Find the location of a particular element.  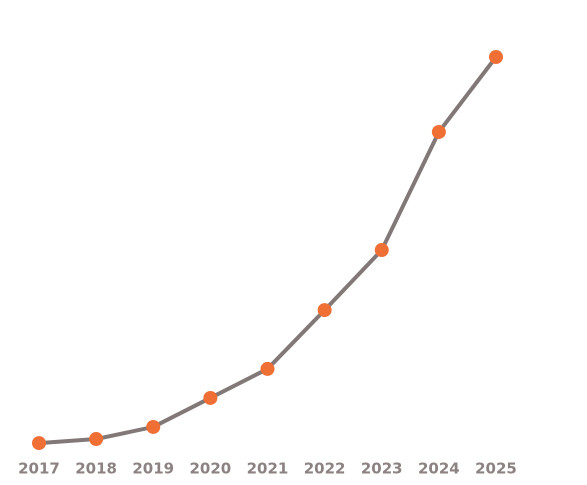

x-tick-label: 2018 is located at coordinates (96, 469).